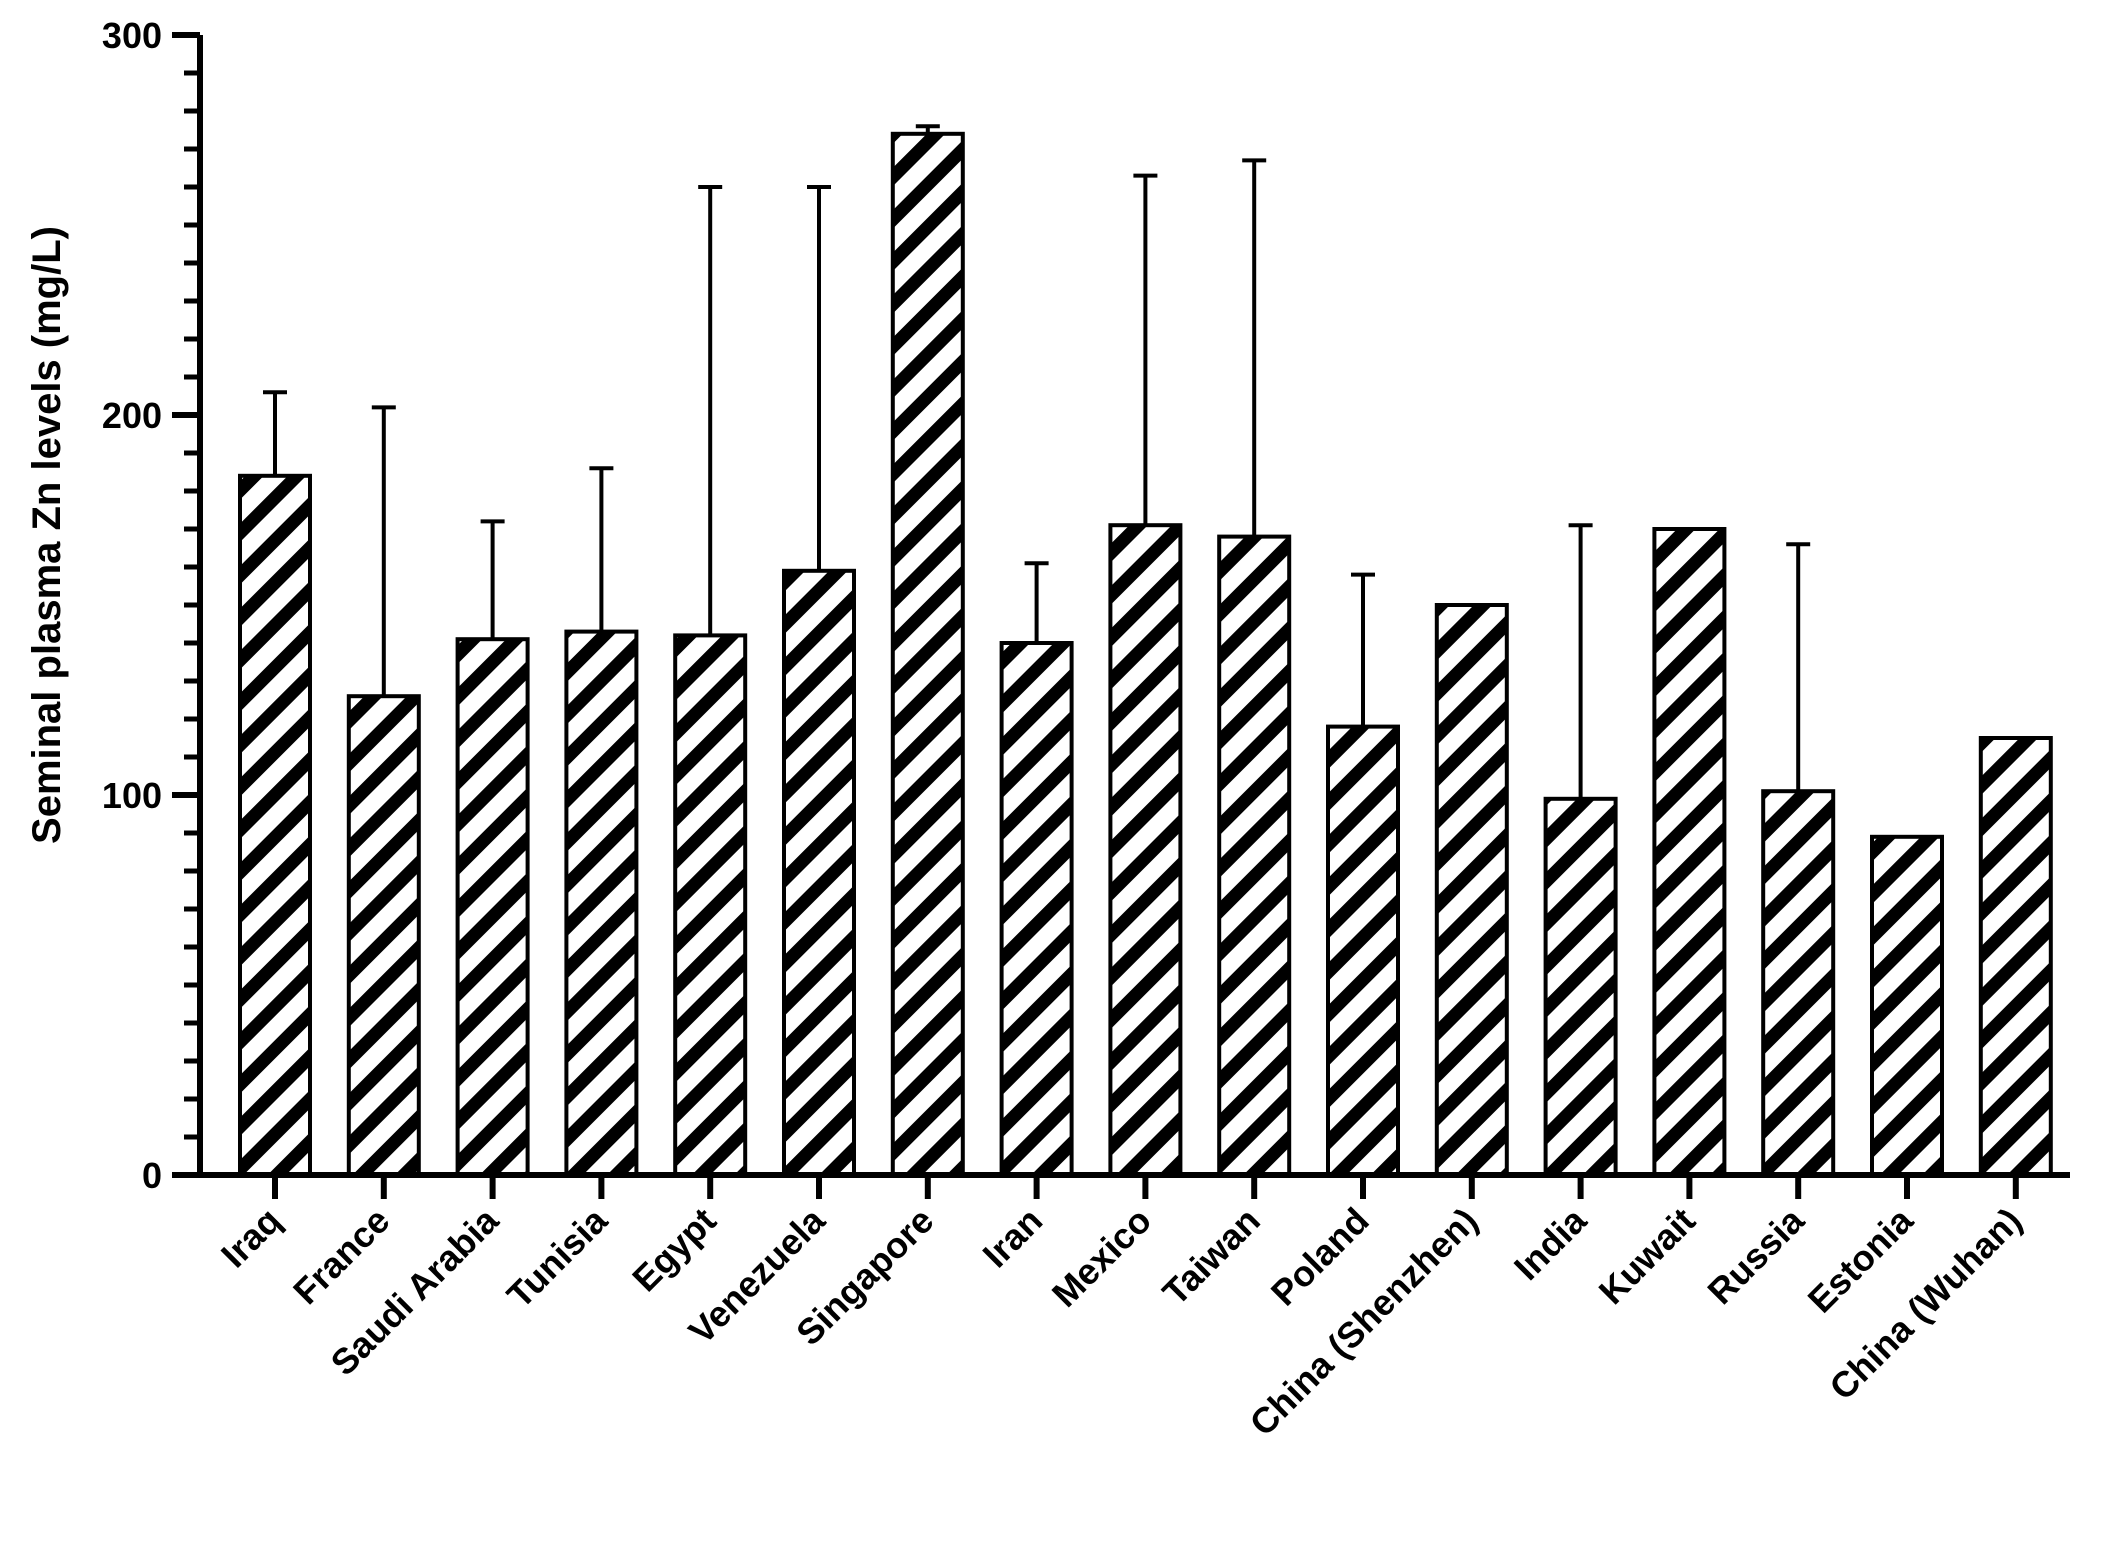  I want to click on x-tick-label: Egypt, so click(674, 1250).